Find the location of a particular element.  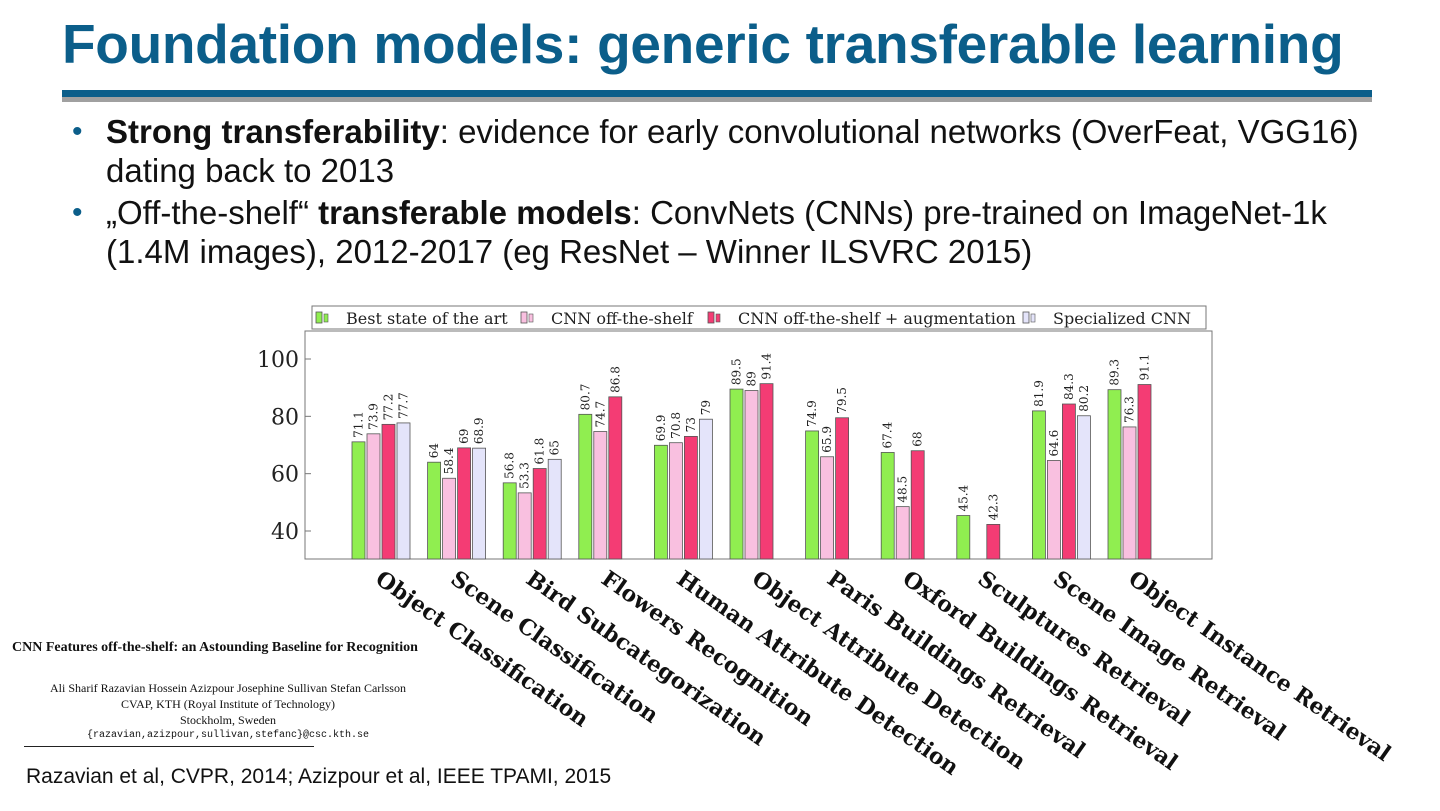

title-rule-blue is located at coordinates (717, 93).